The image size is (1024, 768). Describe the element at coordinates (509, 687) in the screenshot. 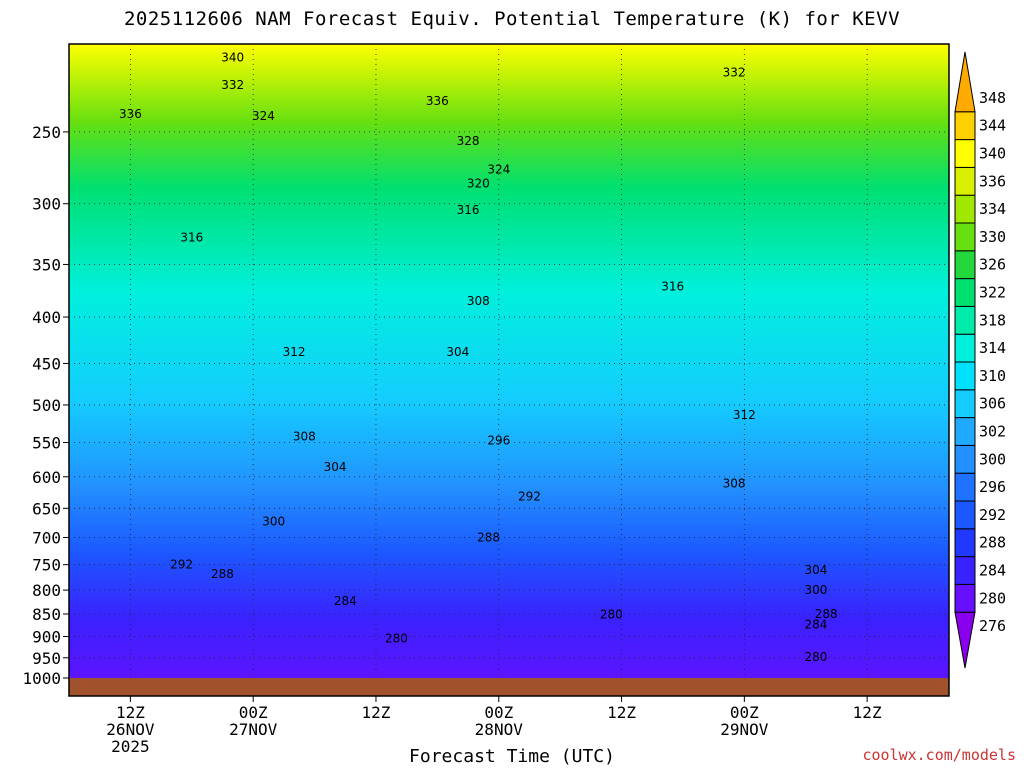

I see `ground-strip` at that location.